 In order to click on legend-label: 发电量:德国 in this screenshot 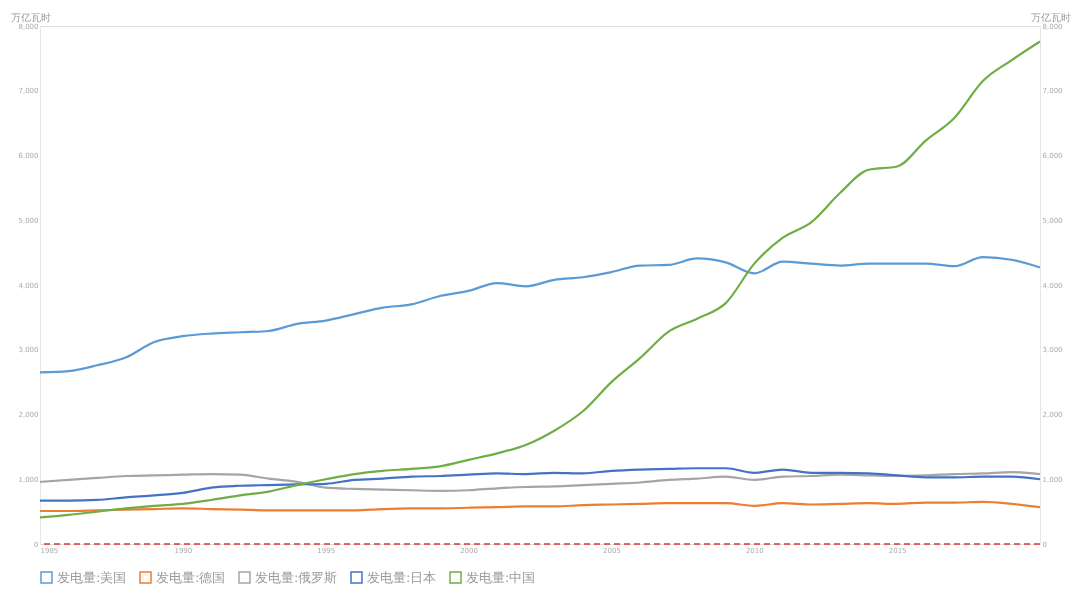, I will do `click(191, 577)`.